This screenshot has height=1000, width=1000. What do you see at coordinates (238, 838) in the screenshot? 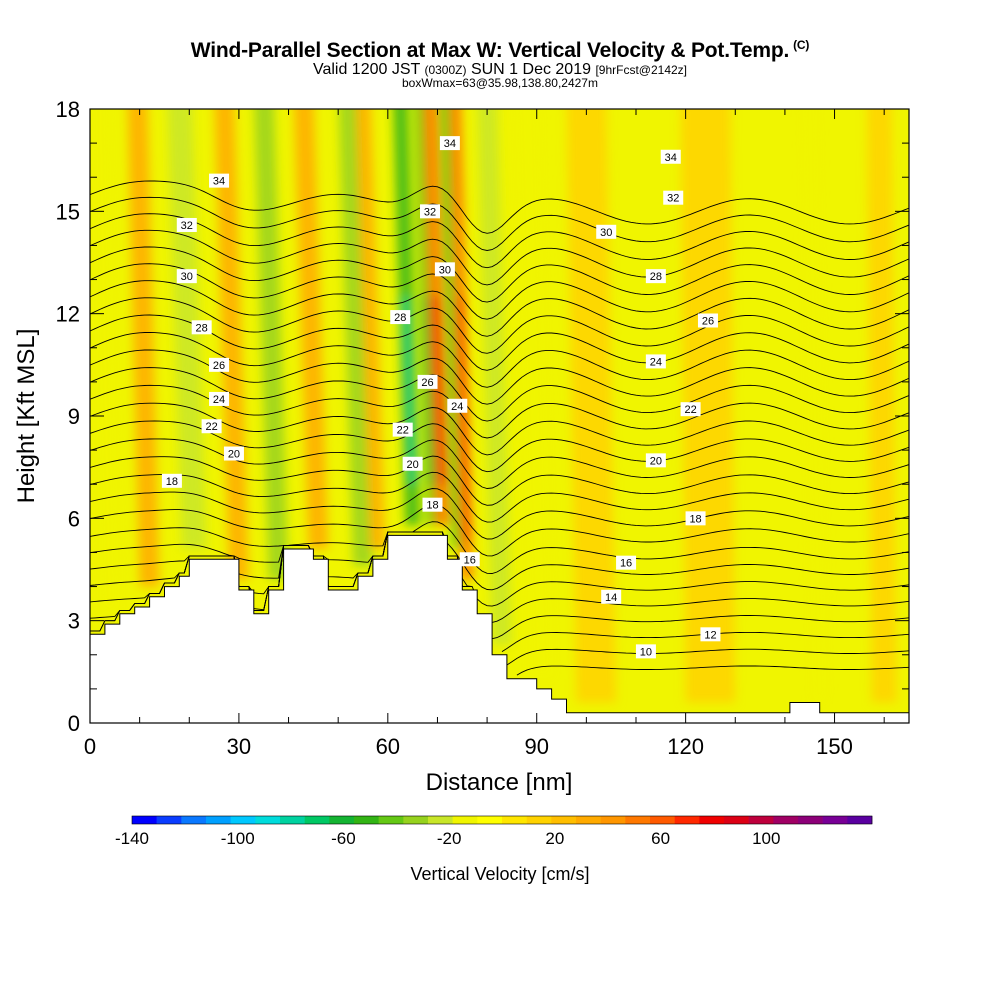
I see `colorbar-tick-label: -100` at bounding box center [238, 838].